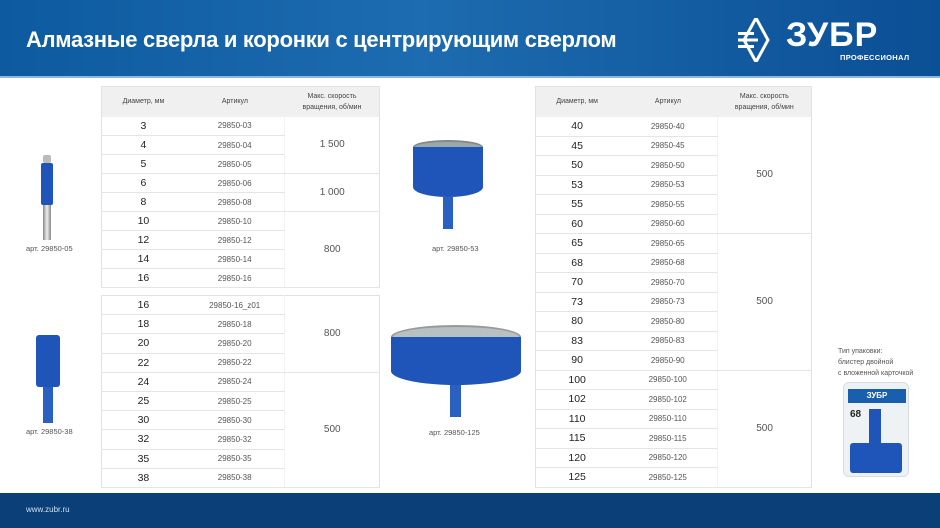 This screenshot has width=940, height=528. Describe the element at coordinates (668, 126) in the screenshot. I see `article-cell: 29850-40` at that location.